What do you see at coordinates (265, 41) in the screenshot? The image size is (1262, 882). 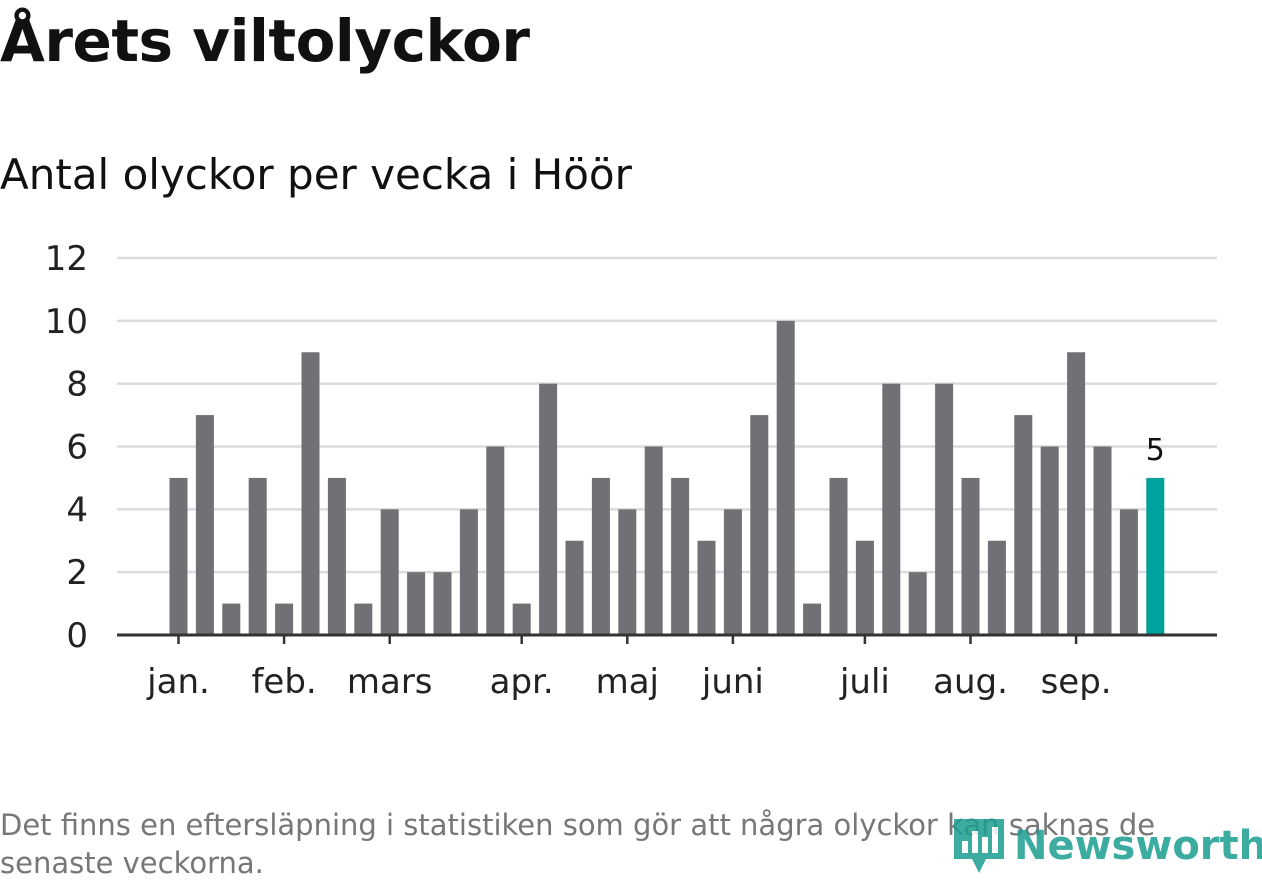 I see `chart-title: Årets viltolyckor` at bounding box center [265, 41].